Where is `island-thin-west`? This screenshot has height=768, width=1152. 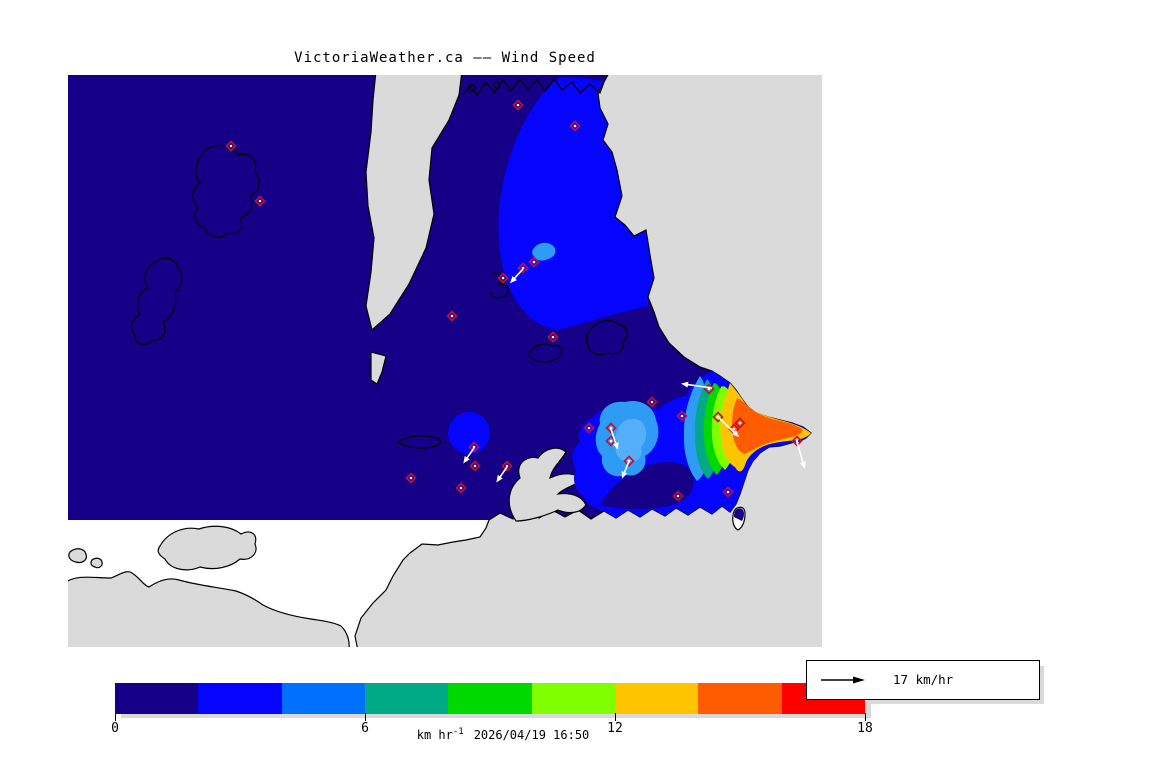
island-thin-west is located at coordinates (419, 442).